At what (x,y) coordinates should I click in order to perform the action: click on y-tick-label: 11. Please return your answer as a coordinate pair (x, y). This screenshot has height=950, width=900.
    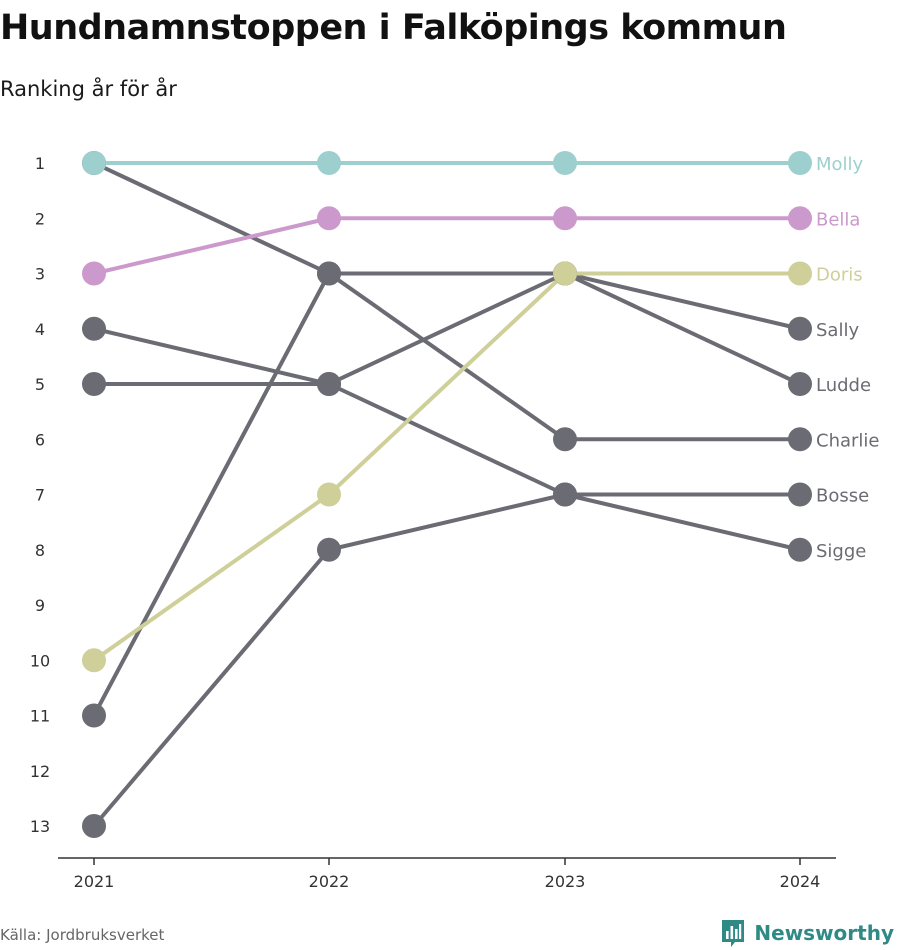
    Looking at the image, I should click on (40, 716).